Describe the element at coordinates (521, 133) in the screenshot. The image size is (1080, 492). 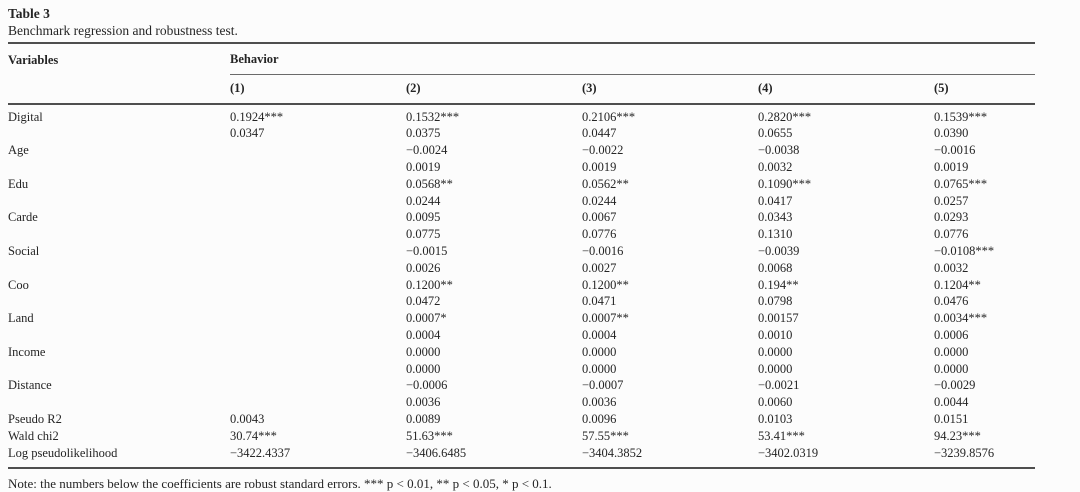
I see `table-row: 0.0347 0.0375 0.0447 0.0655 0.0390` at that location.